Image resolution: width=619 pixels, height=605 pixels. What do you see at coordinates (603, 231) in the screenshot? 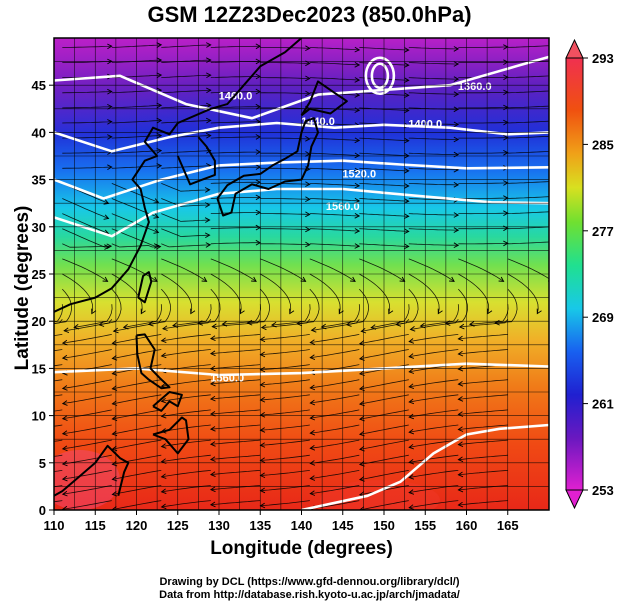
I see `colorbar-tick-label: 277` at bounding box center [603, 231].